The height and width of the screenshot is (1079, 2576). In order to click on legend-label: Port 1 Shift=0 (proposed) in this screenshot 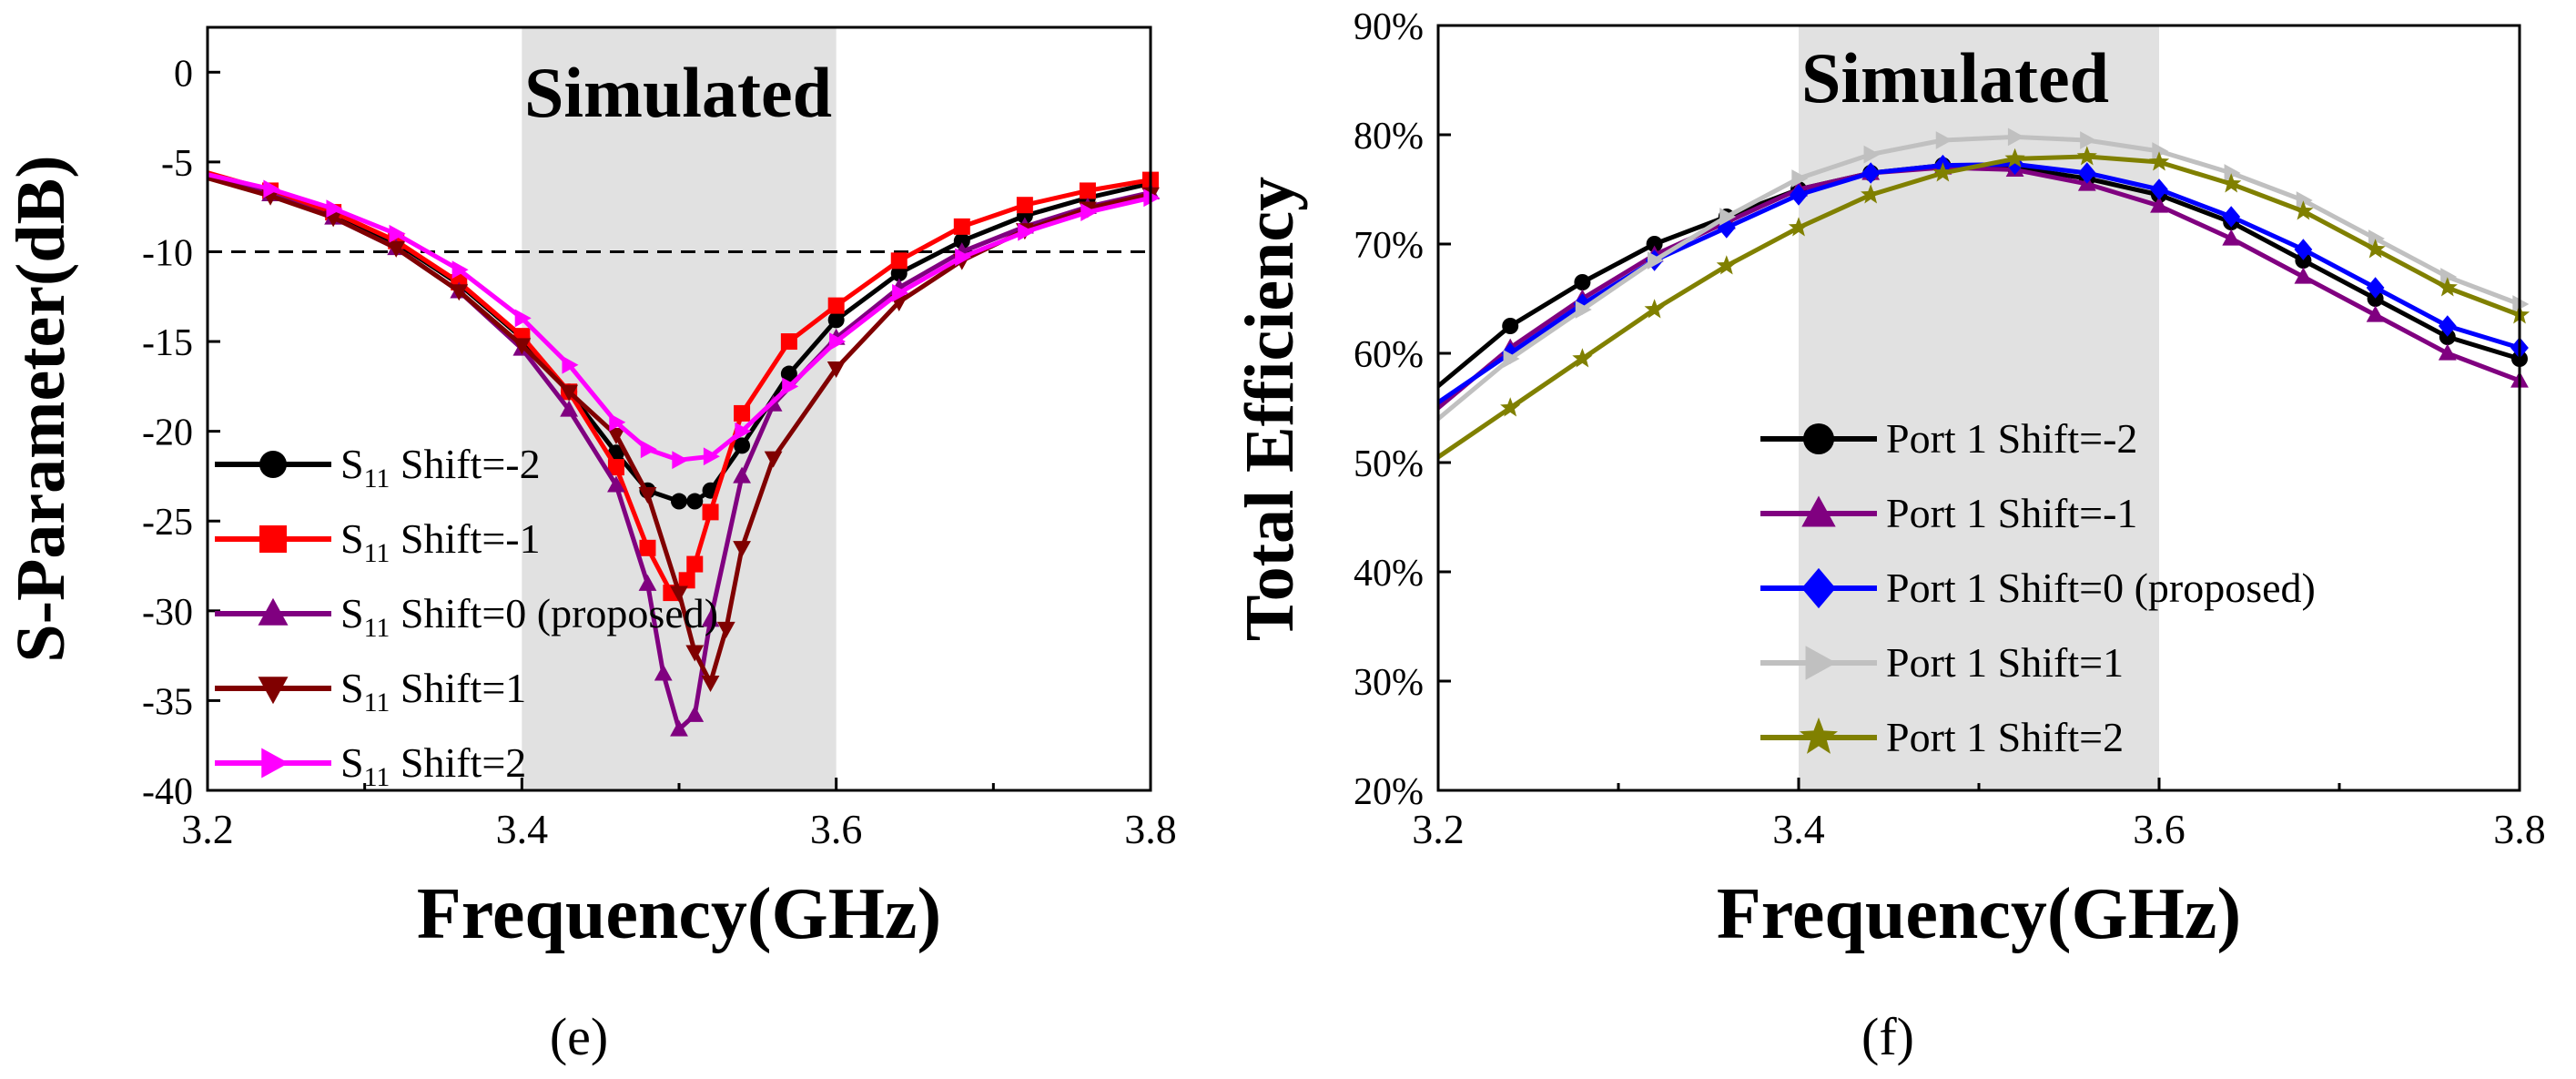, I will do `click(2101, 588)`.